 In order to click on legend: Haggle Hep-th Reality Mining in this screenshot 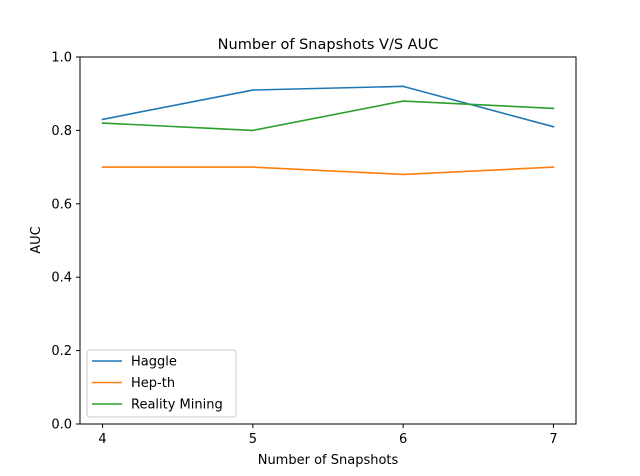, I will do `click(161, 383)`.